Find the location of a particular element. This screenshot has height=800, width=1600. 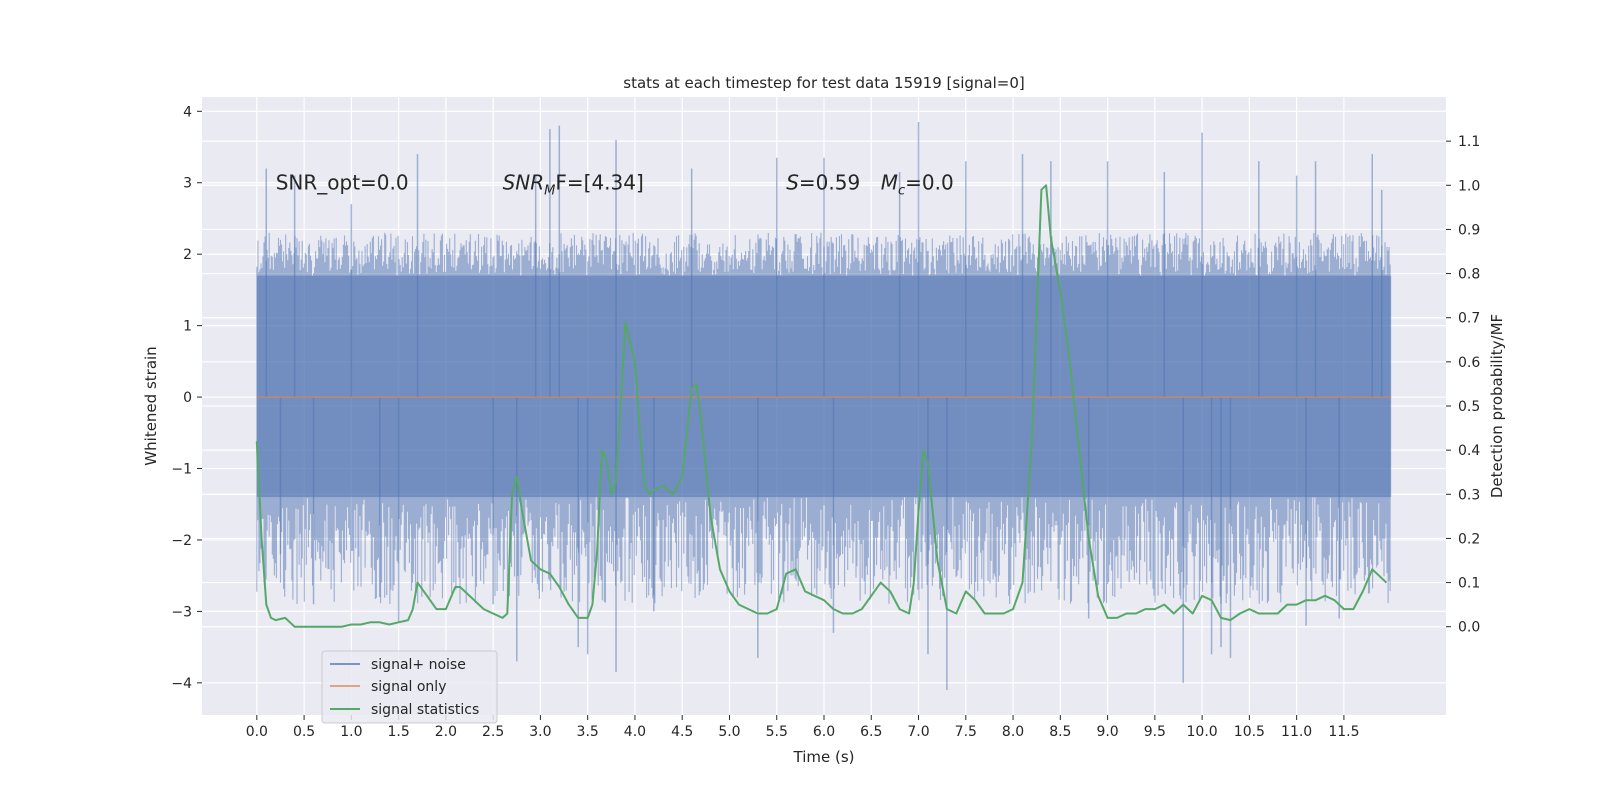

y2-tick-label: 0.8 is located at coordinates (1469, 275).